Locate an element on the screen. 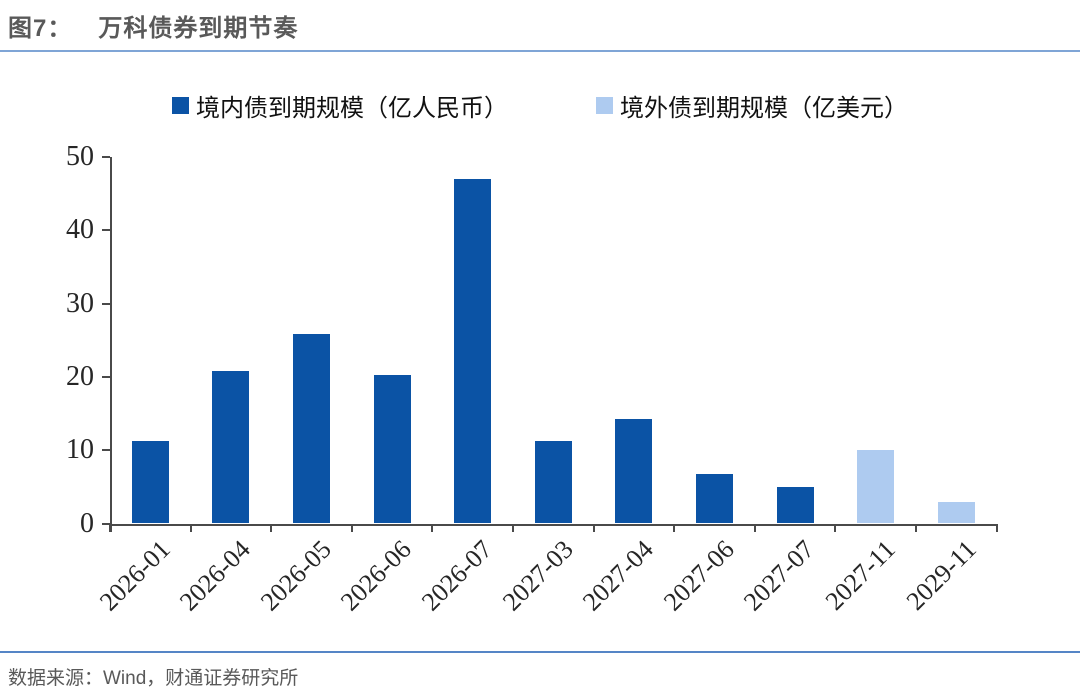 The height and width of the screenshot is (697, 1080). x-axis-line is located at coordinates (553, 524).